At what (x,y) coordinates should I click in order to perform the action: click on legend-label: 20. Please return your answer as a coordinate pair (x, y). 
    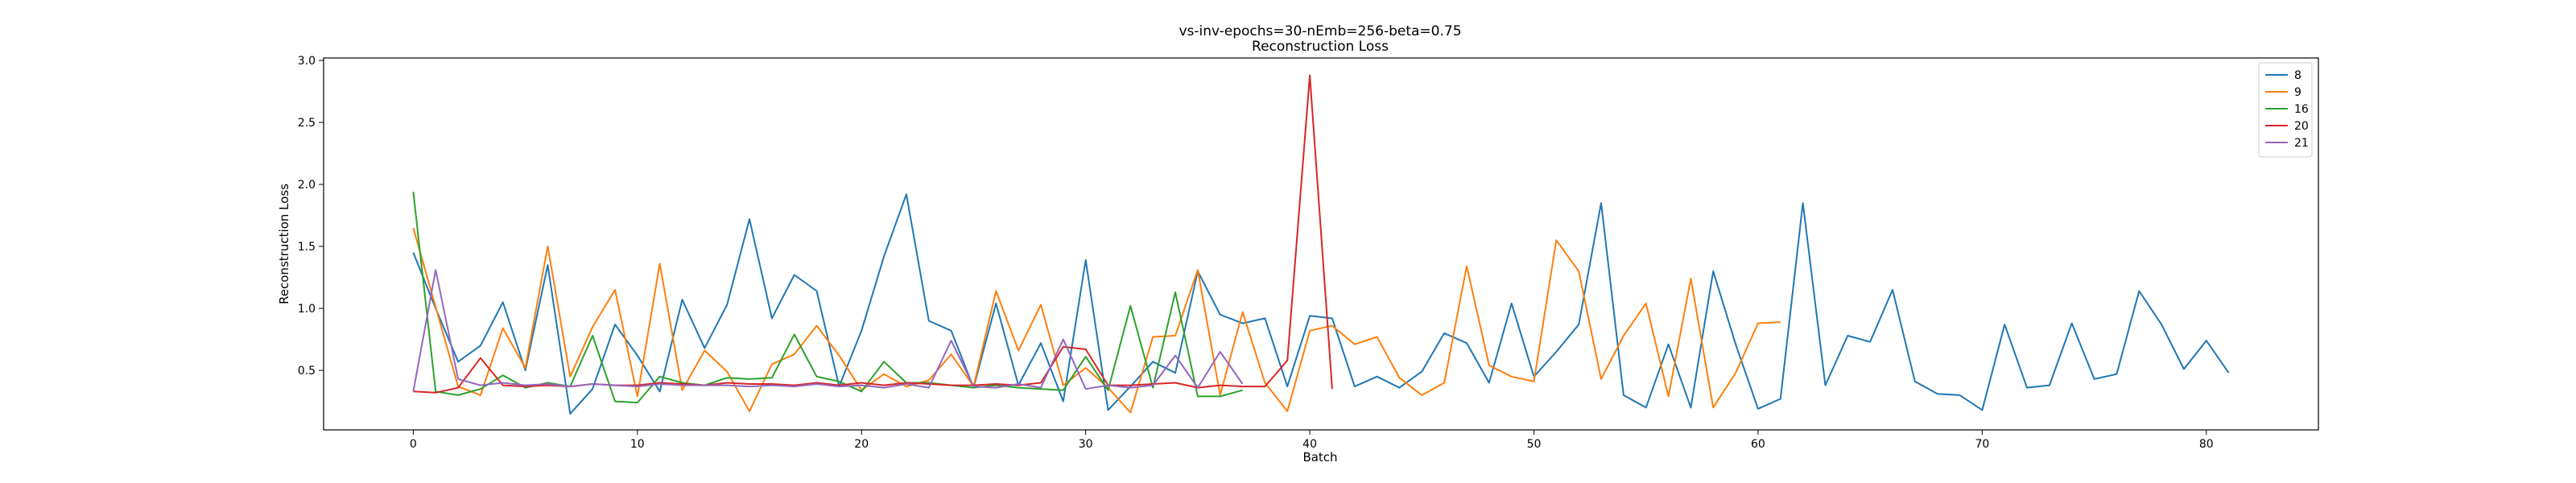
    Looking at the image, I should click on (2301, 126).